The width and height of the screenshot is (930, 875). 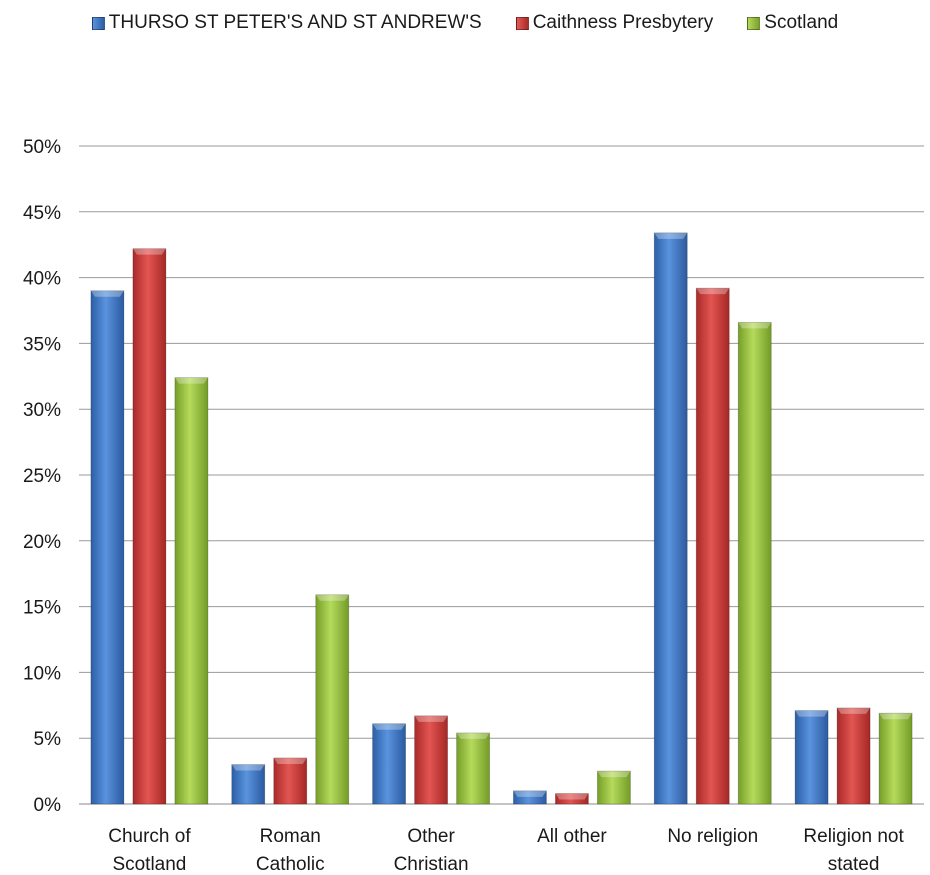 What do you see at coordinates (42, 673) in the screenshot?
I see `y-tick-label: 10%` at bounding box center [42, 673].